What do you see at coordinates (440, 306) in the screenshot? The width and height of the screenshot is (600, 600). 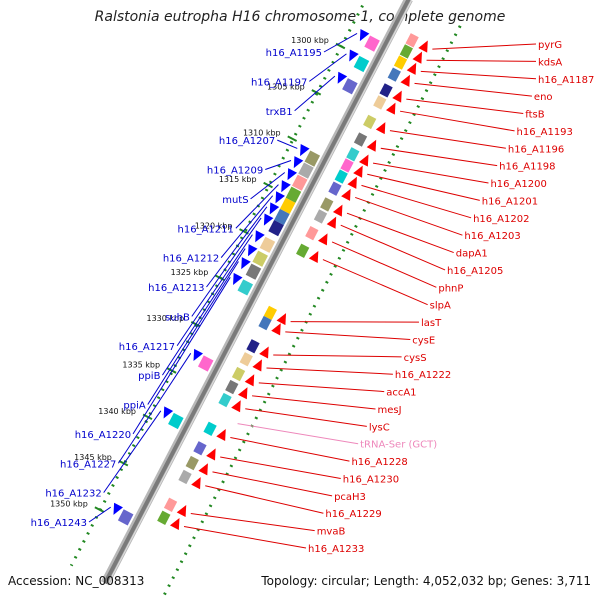 I see `reverse-gene-label: slpA` at bounding box center [440, 306].